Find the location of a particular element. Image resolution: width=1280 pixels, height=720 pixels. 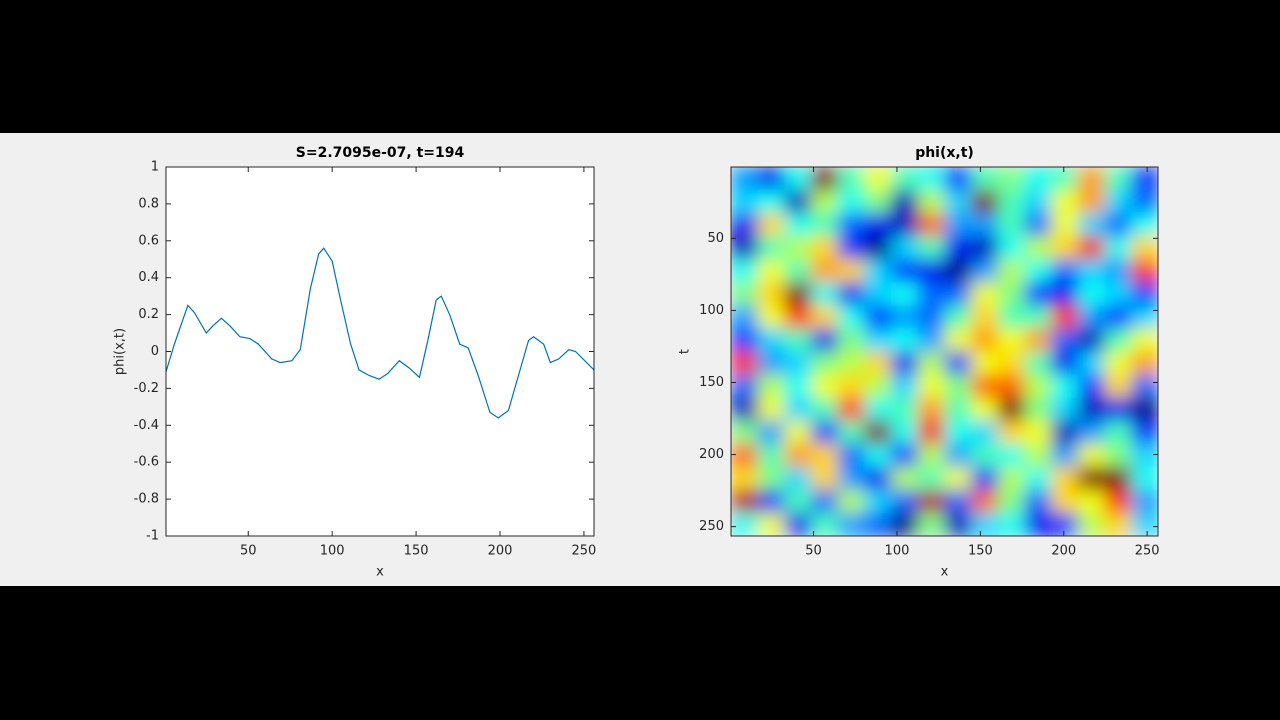

y-tick-label: -0.2 is located at coordinates (146, 388).